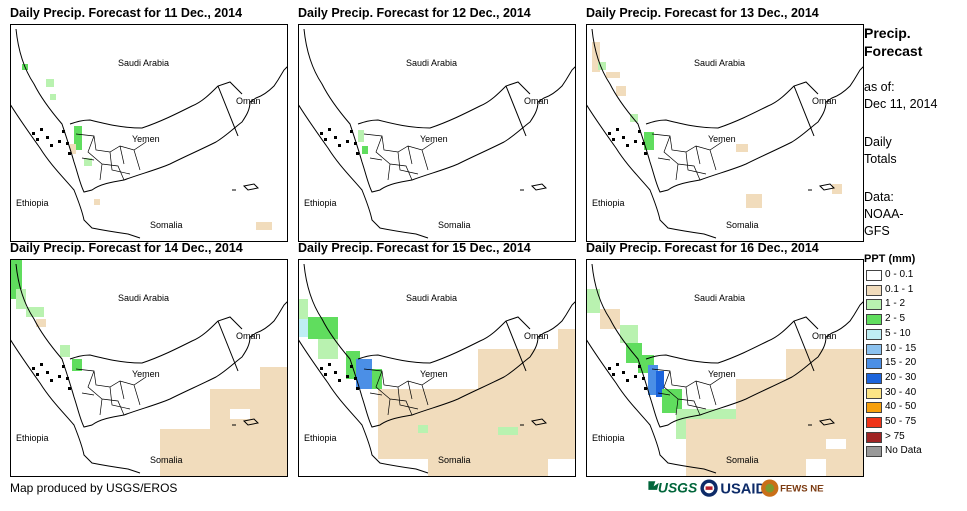  I want to click on usaid-logo: USAID, so click(733, 488).